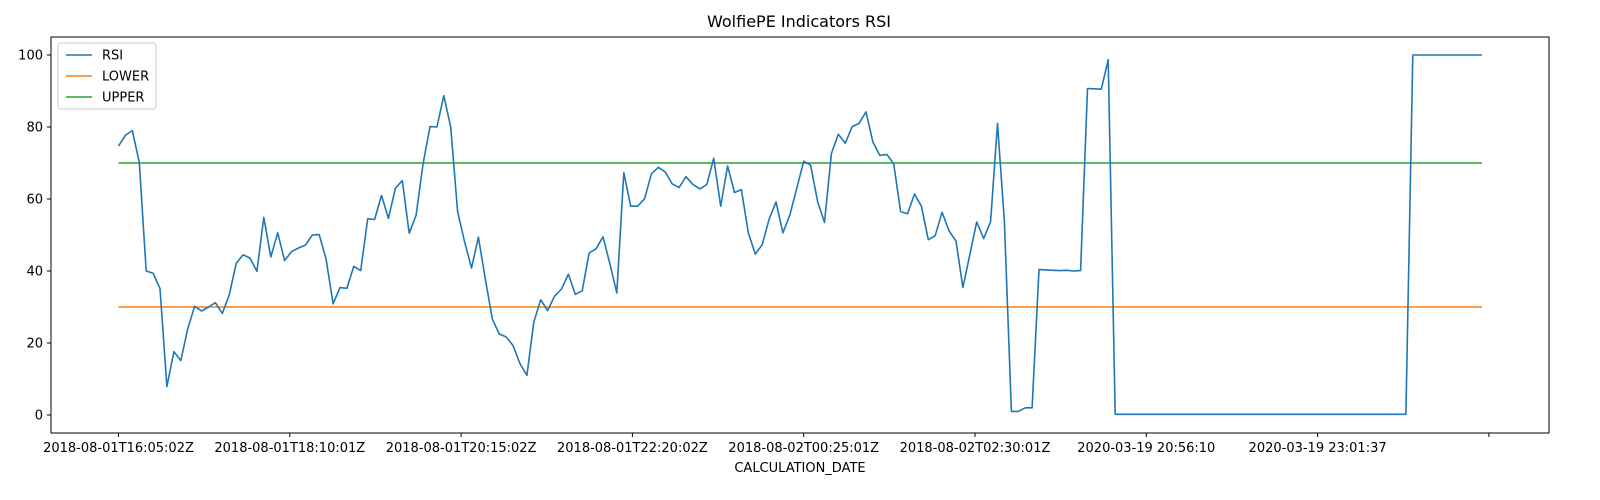 This screenshot has height=500, width=1600. What do you see at coordinates (975, 448) in the screenshot?
I see `x-tick-label: 2018-08-02T02:30:01Z` at bounding box center [975, 448].